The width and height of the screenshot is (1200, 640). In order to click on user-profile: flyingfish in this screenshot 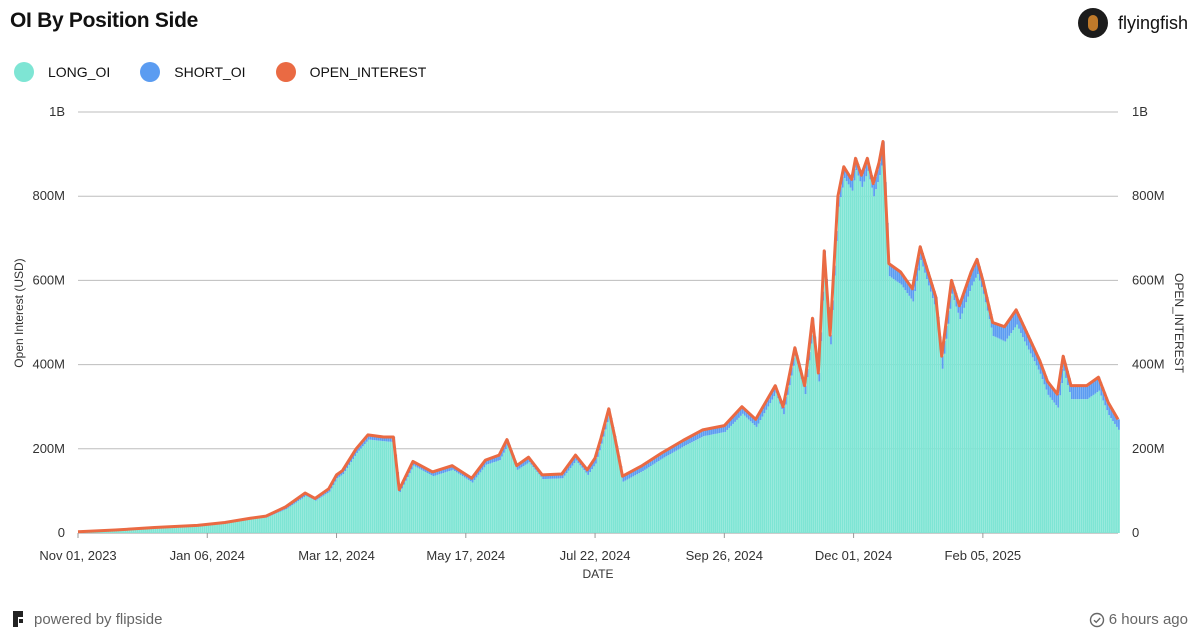, I will do `click(1132, 23)`.